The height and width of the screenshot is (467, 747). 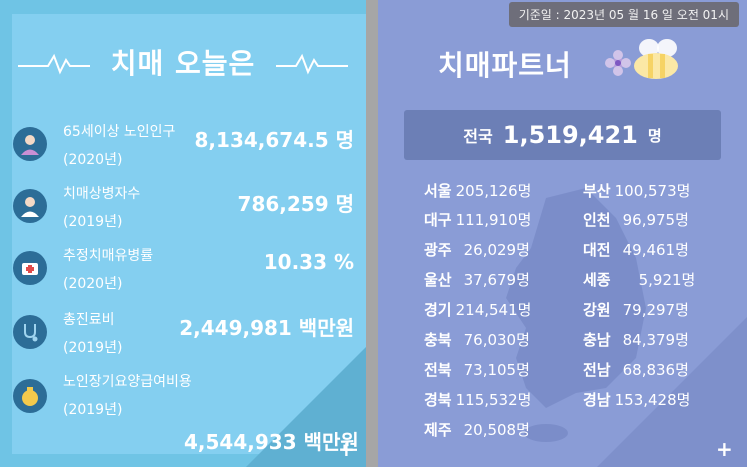 I want to click on left-panel-corner, so click(x=306, y=407).